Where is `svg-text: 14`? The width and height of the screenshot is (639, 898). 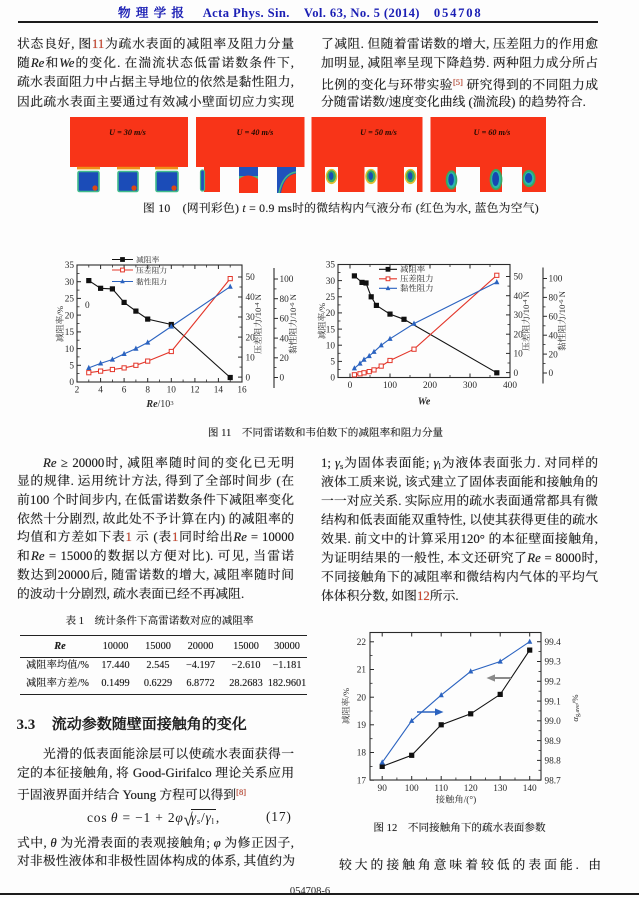 svg-text: 14 is located at coordinates (219, 391).